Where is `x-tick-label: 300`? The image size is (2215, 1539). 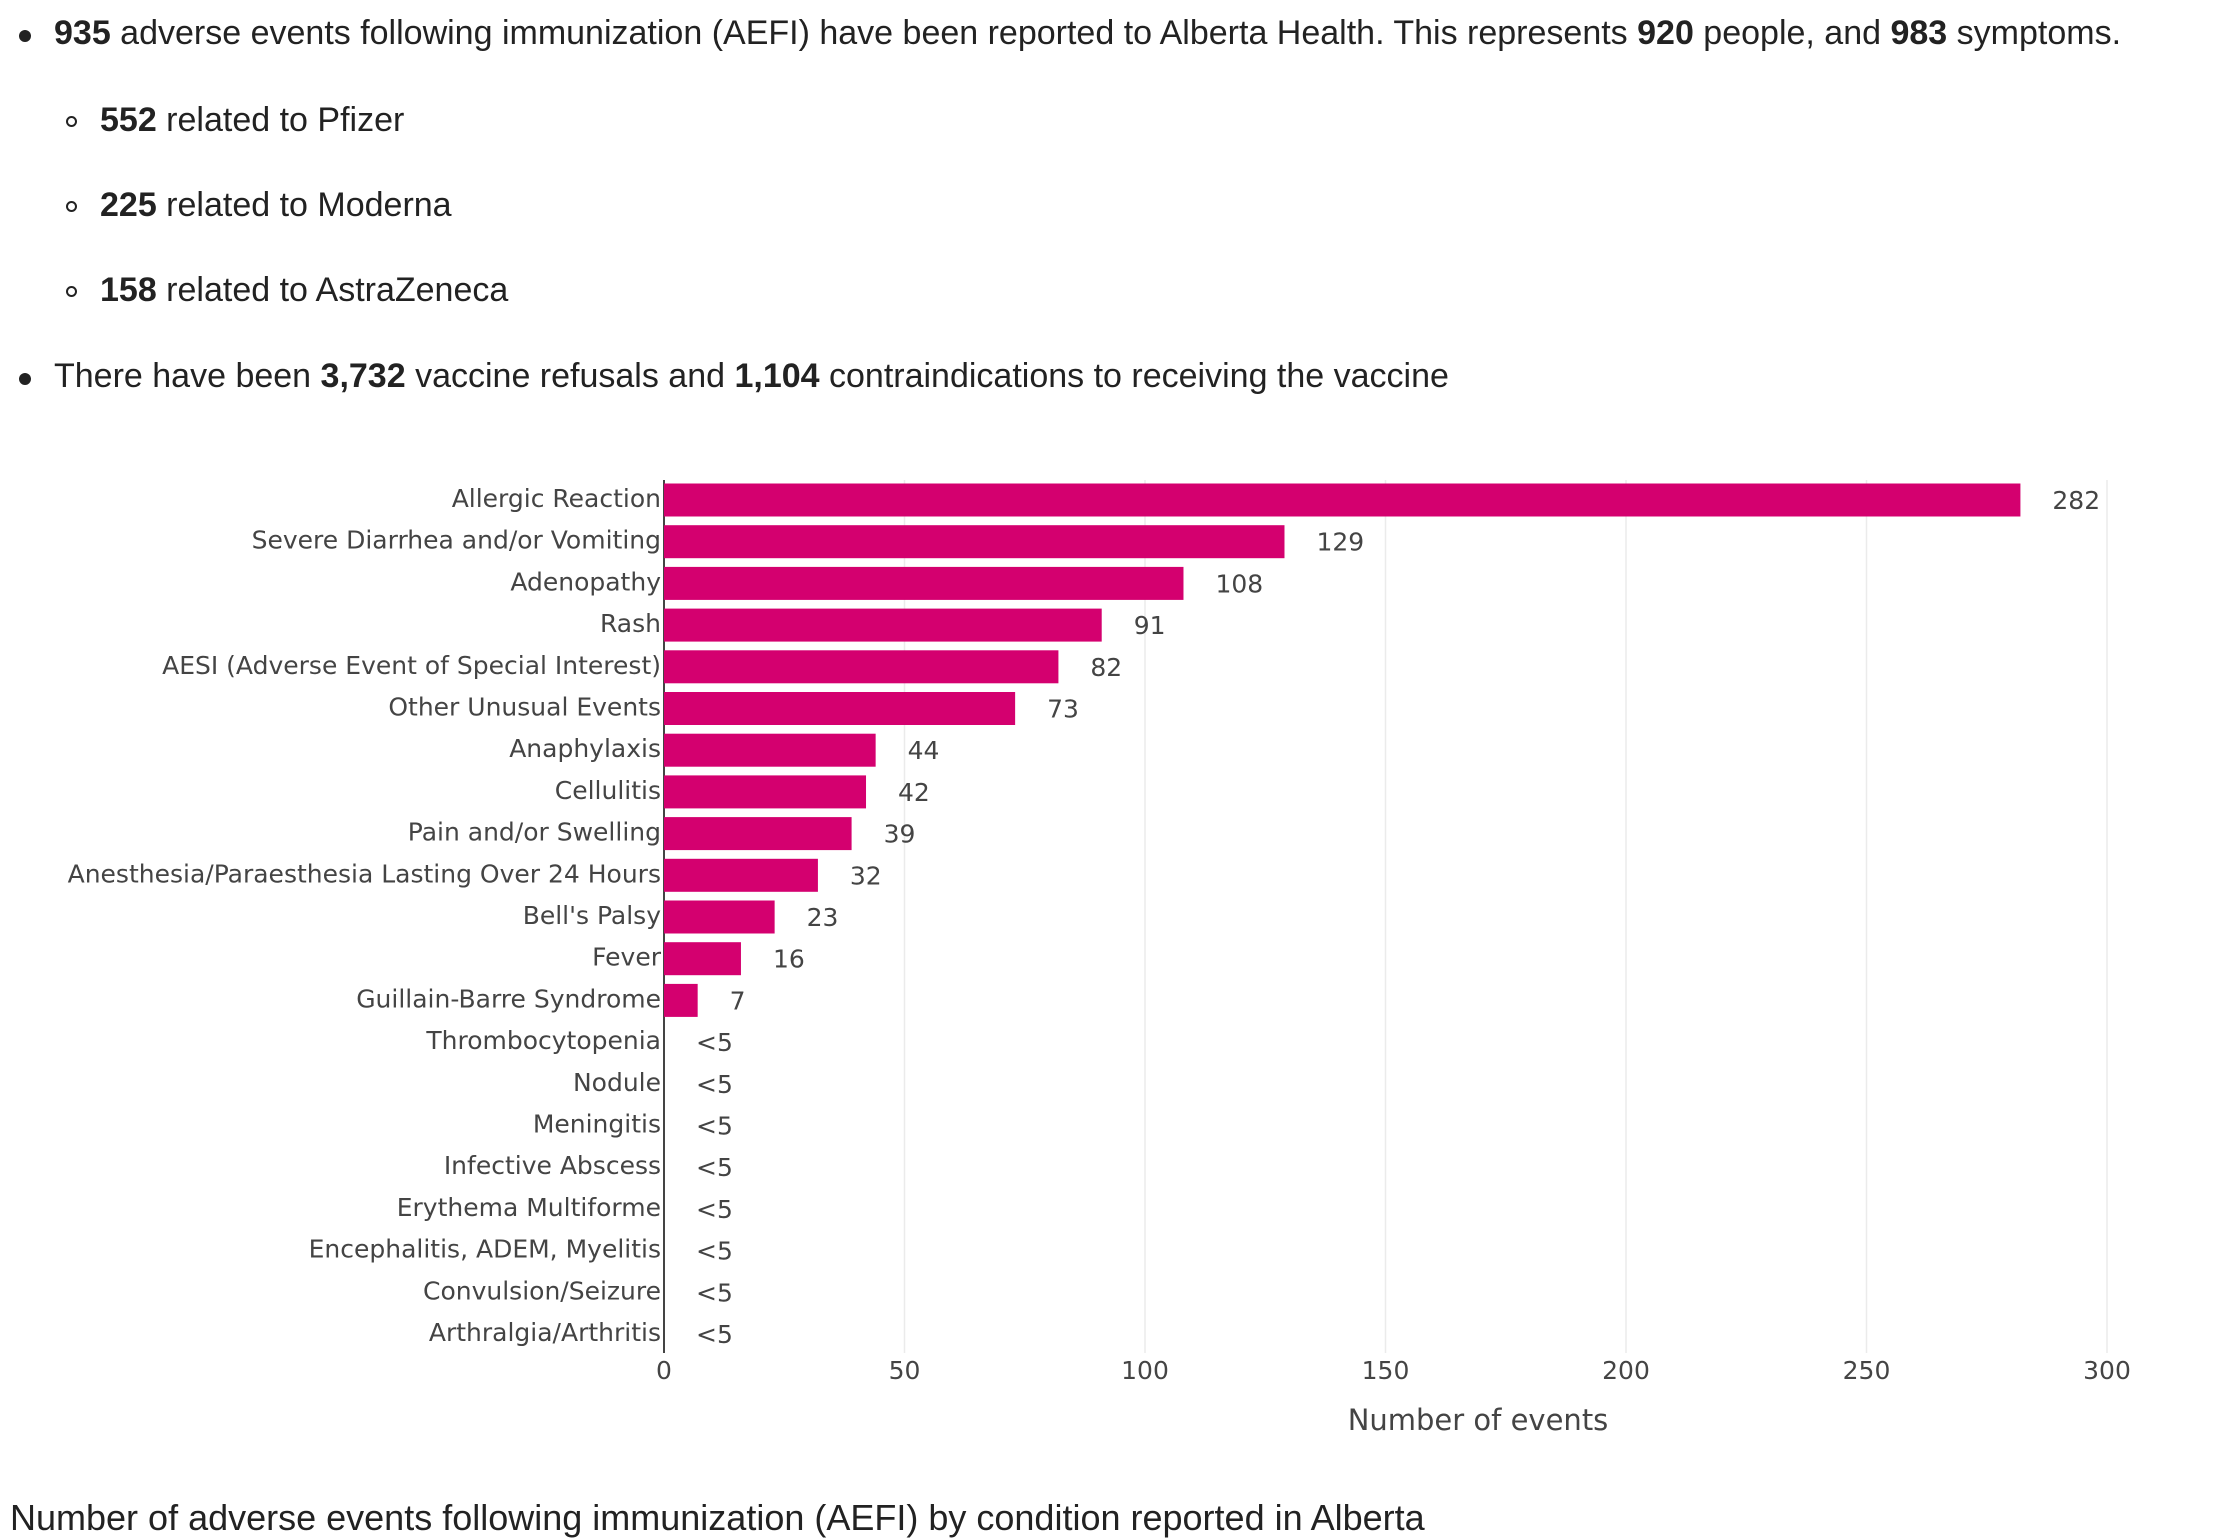 x-tick-label: 300 is located at coordinates (2107, 1370).